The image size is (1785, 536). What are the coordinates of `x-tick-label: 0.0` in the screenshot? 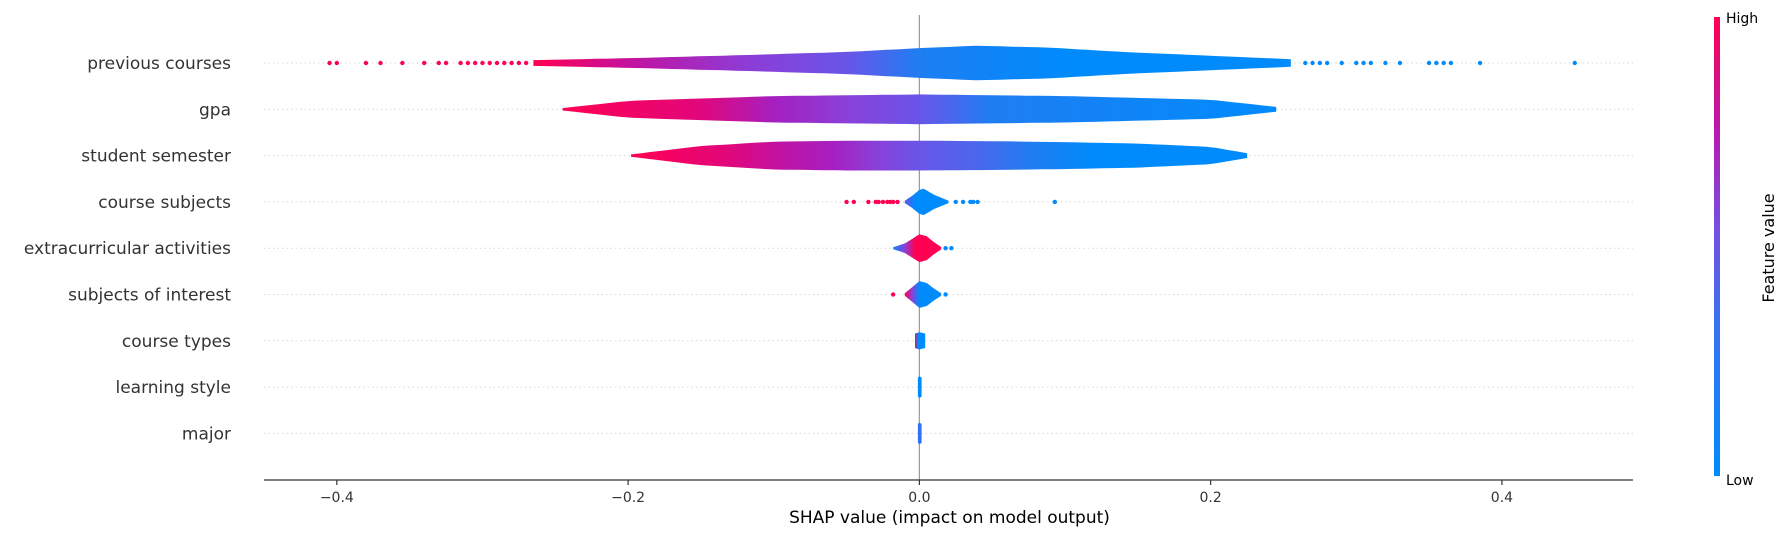 It's located at (919, 498).